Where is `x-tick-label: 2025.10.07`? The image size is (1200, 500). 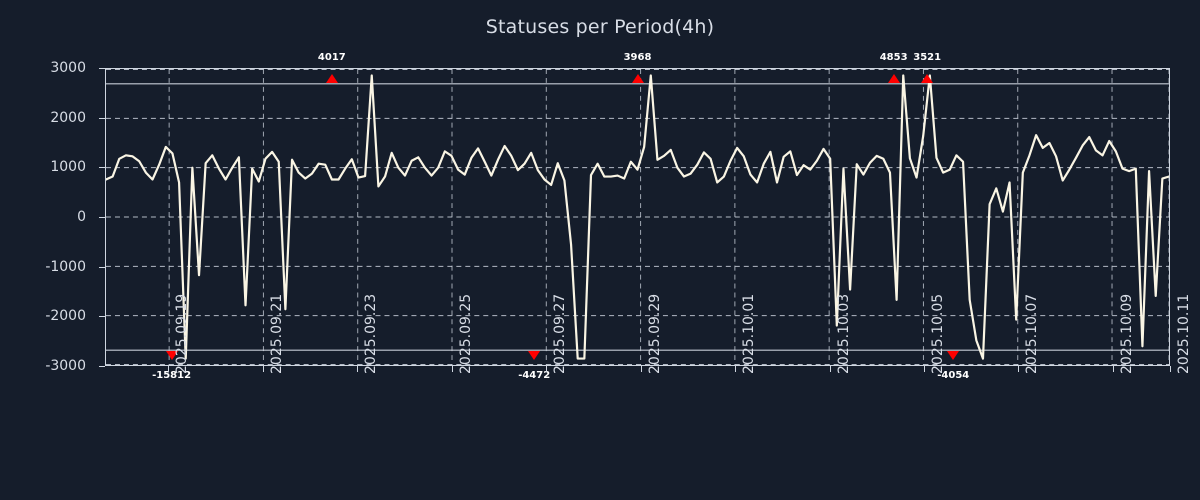
x-tick-label: 2025.10.07 is located at coordinates (1032, 333).